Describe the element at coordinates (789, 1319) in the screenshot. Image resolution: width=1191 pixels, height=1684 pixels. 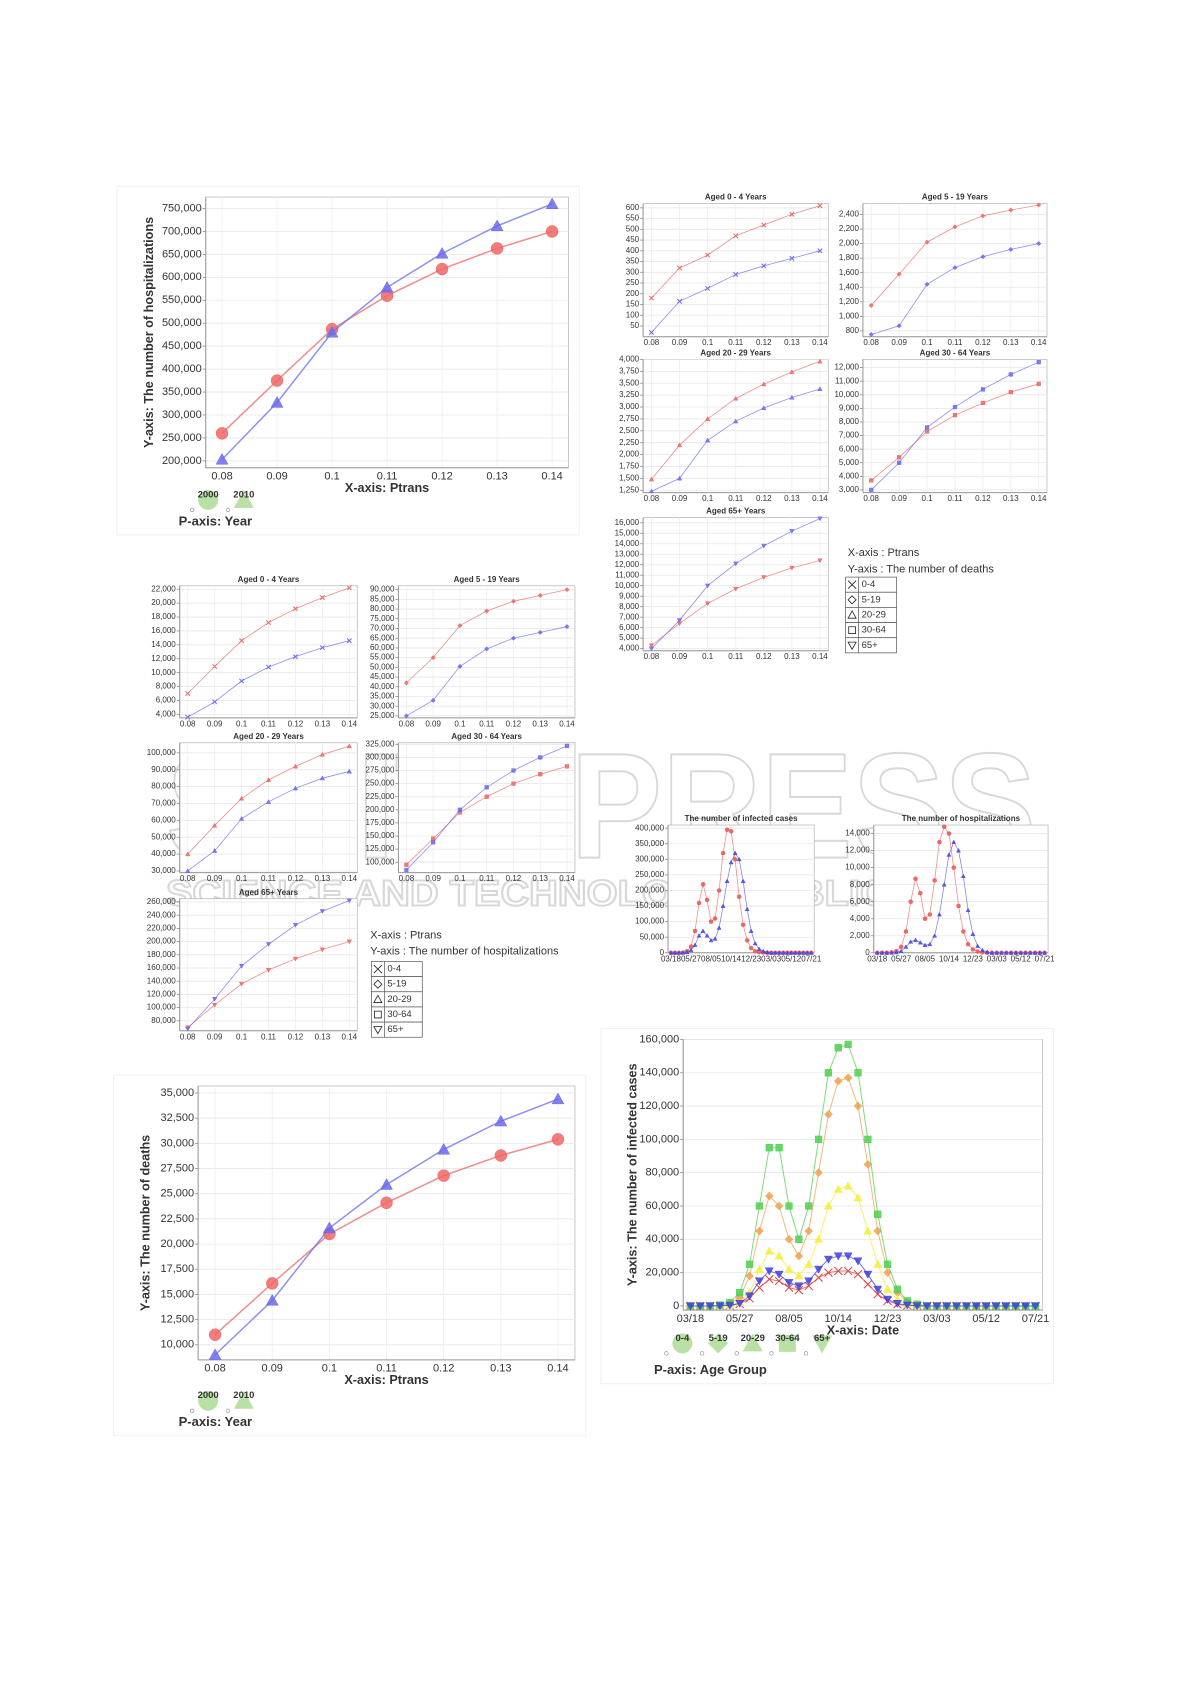
I see `x-tick-label: 08/05` at that location.